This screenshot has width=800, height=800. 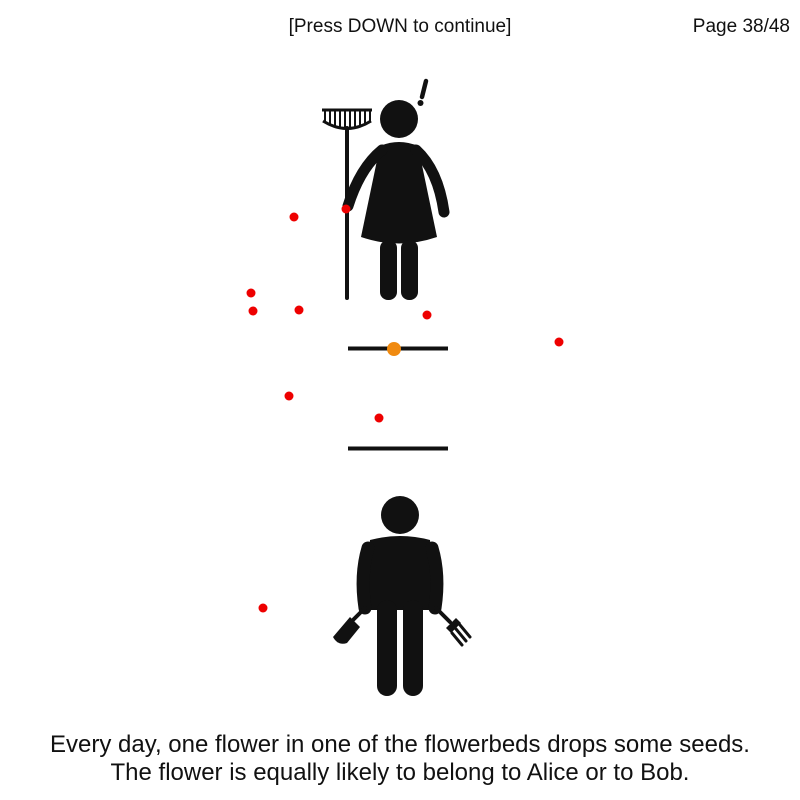 I want to click on exclamation-mark-icon, so click(x=423, y=92).